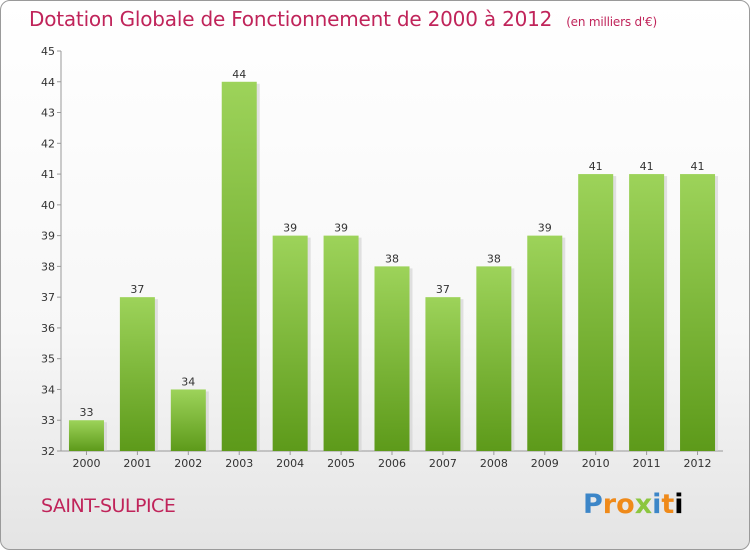 Image resolution: width=750 pixels, height=550 pixels. I want to click on x-tick-label: 2000, so click(86, 463).